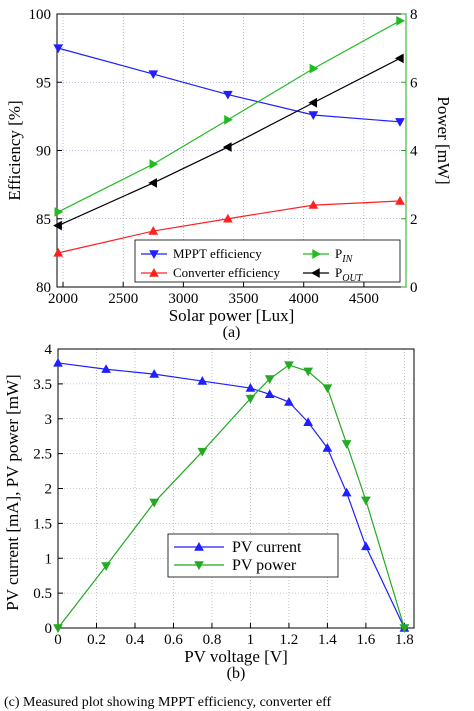  Describe the element at coordinates (49, 629) in the screenshot. I see `y-tick-label: 0` at that location.